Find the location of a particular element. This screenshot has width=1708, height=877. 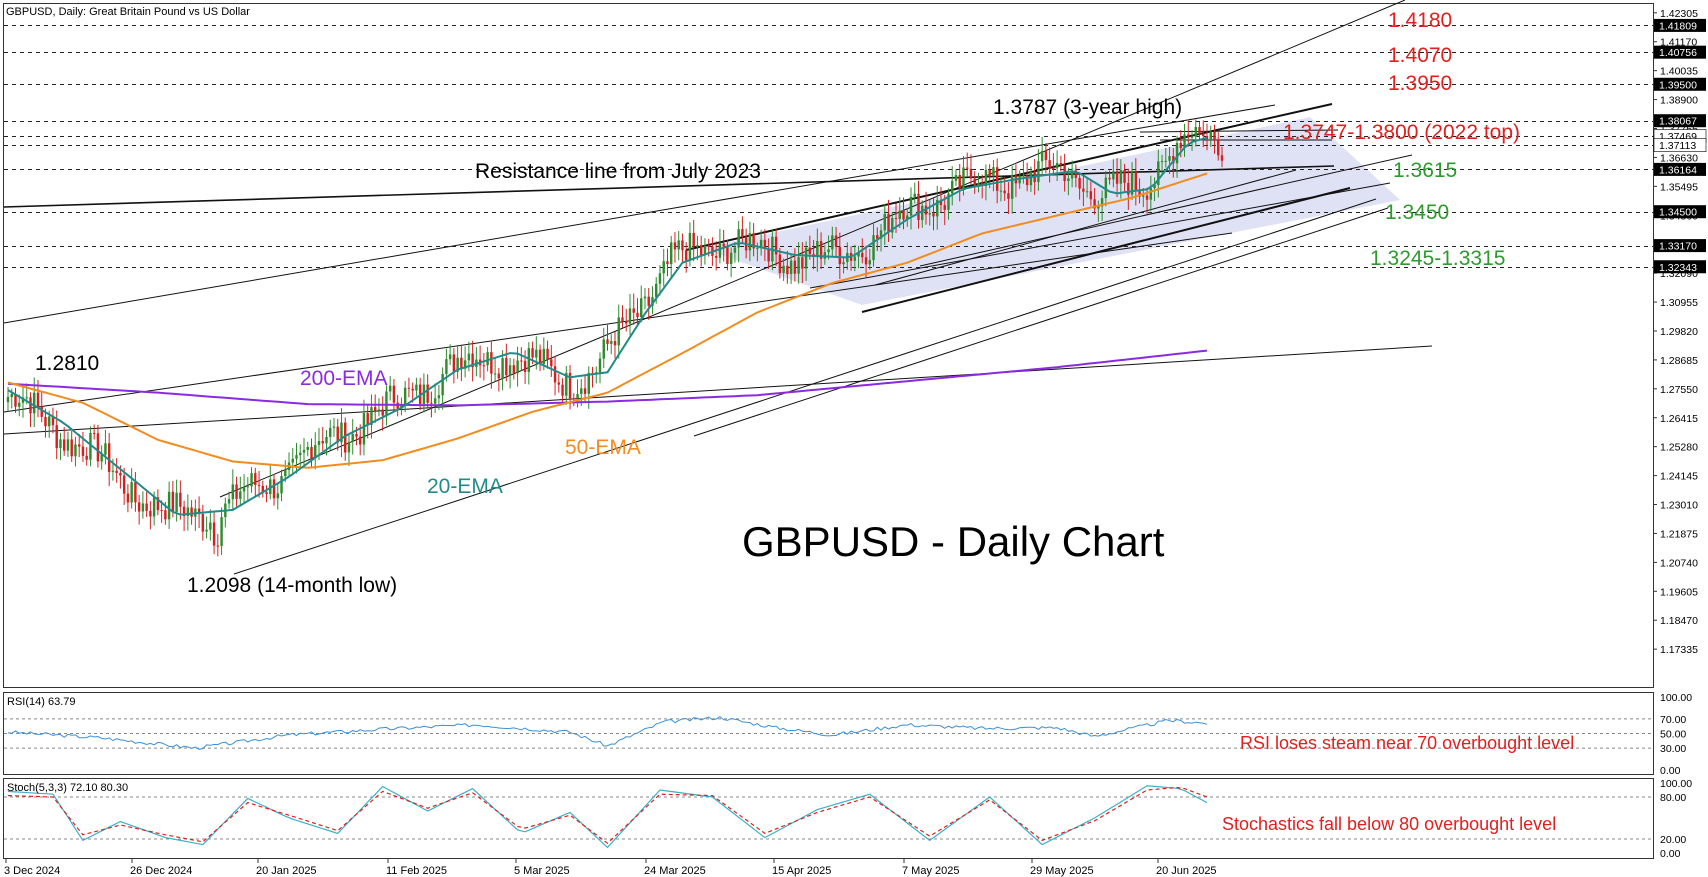

date-tick-label: 11 Feb 2025 is located at coordinates (416, 871).